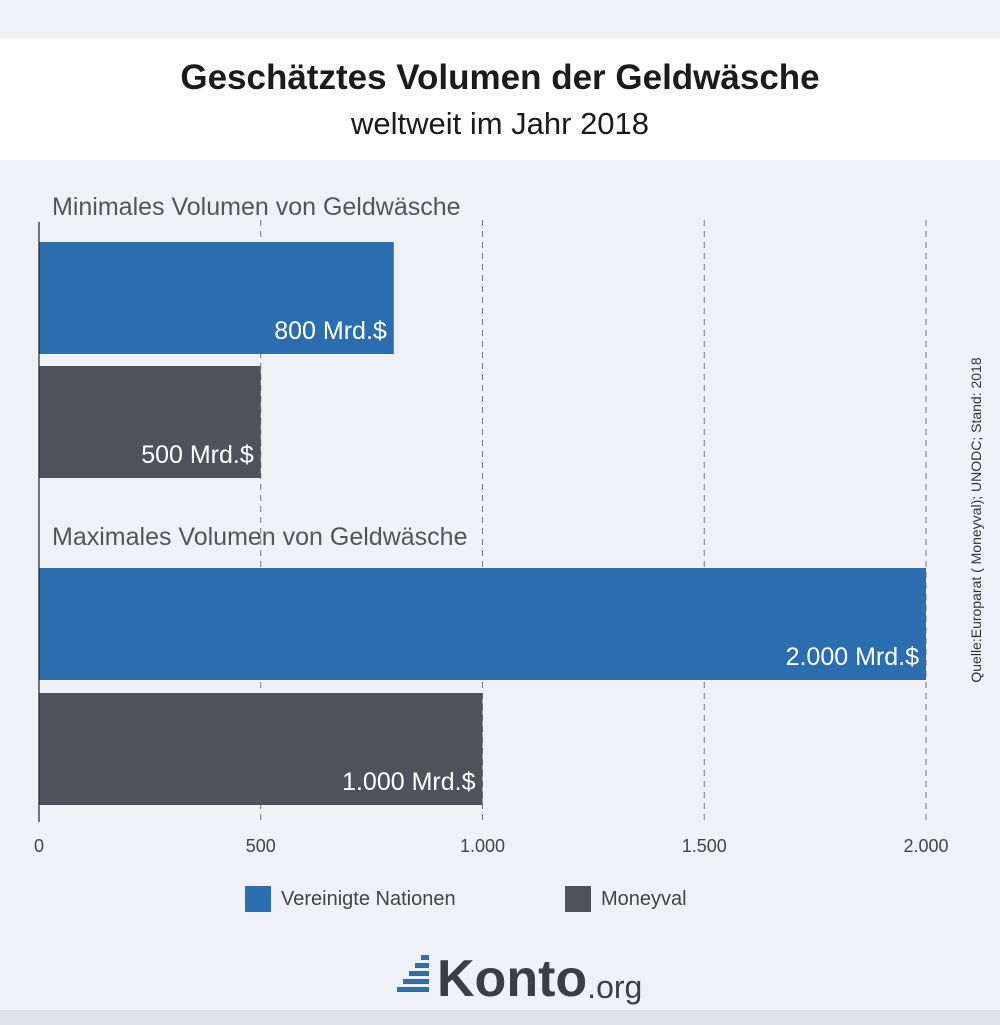  I want to click on x-tick-label-1: 500, so click(261, 846).